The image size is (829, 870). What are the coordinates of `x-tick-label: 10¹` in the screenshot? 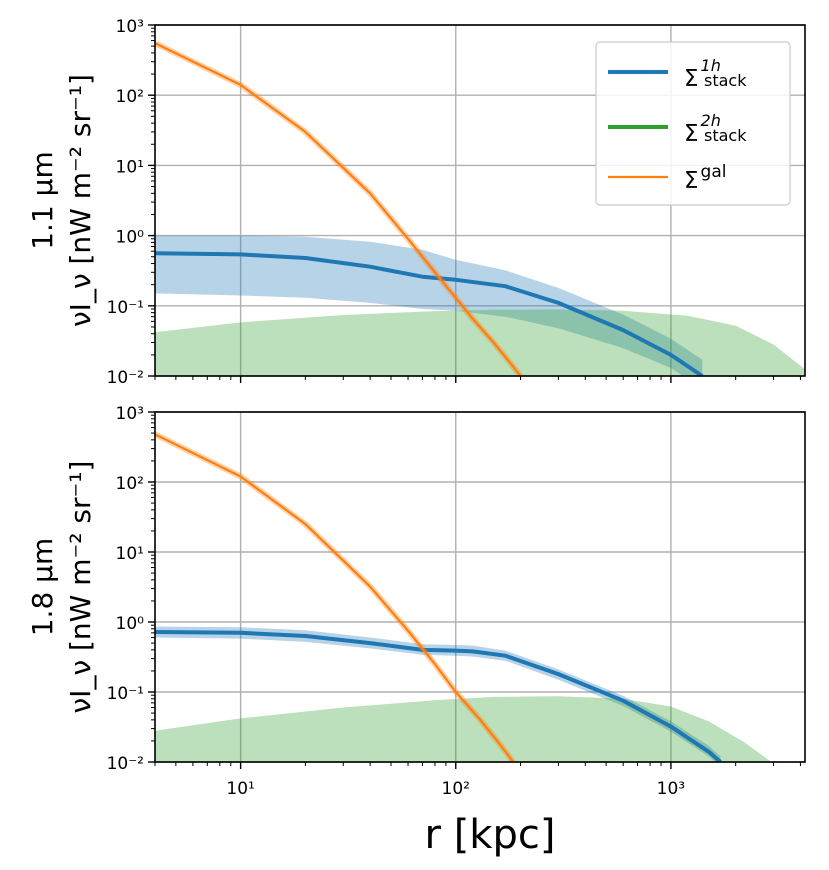 It's located at (240, 789).